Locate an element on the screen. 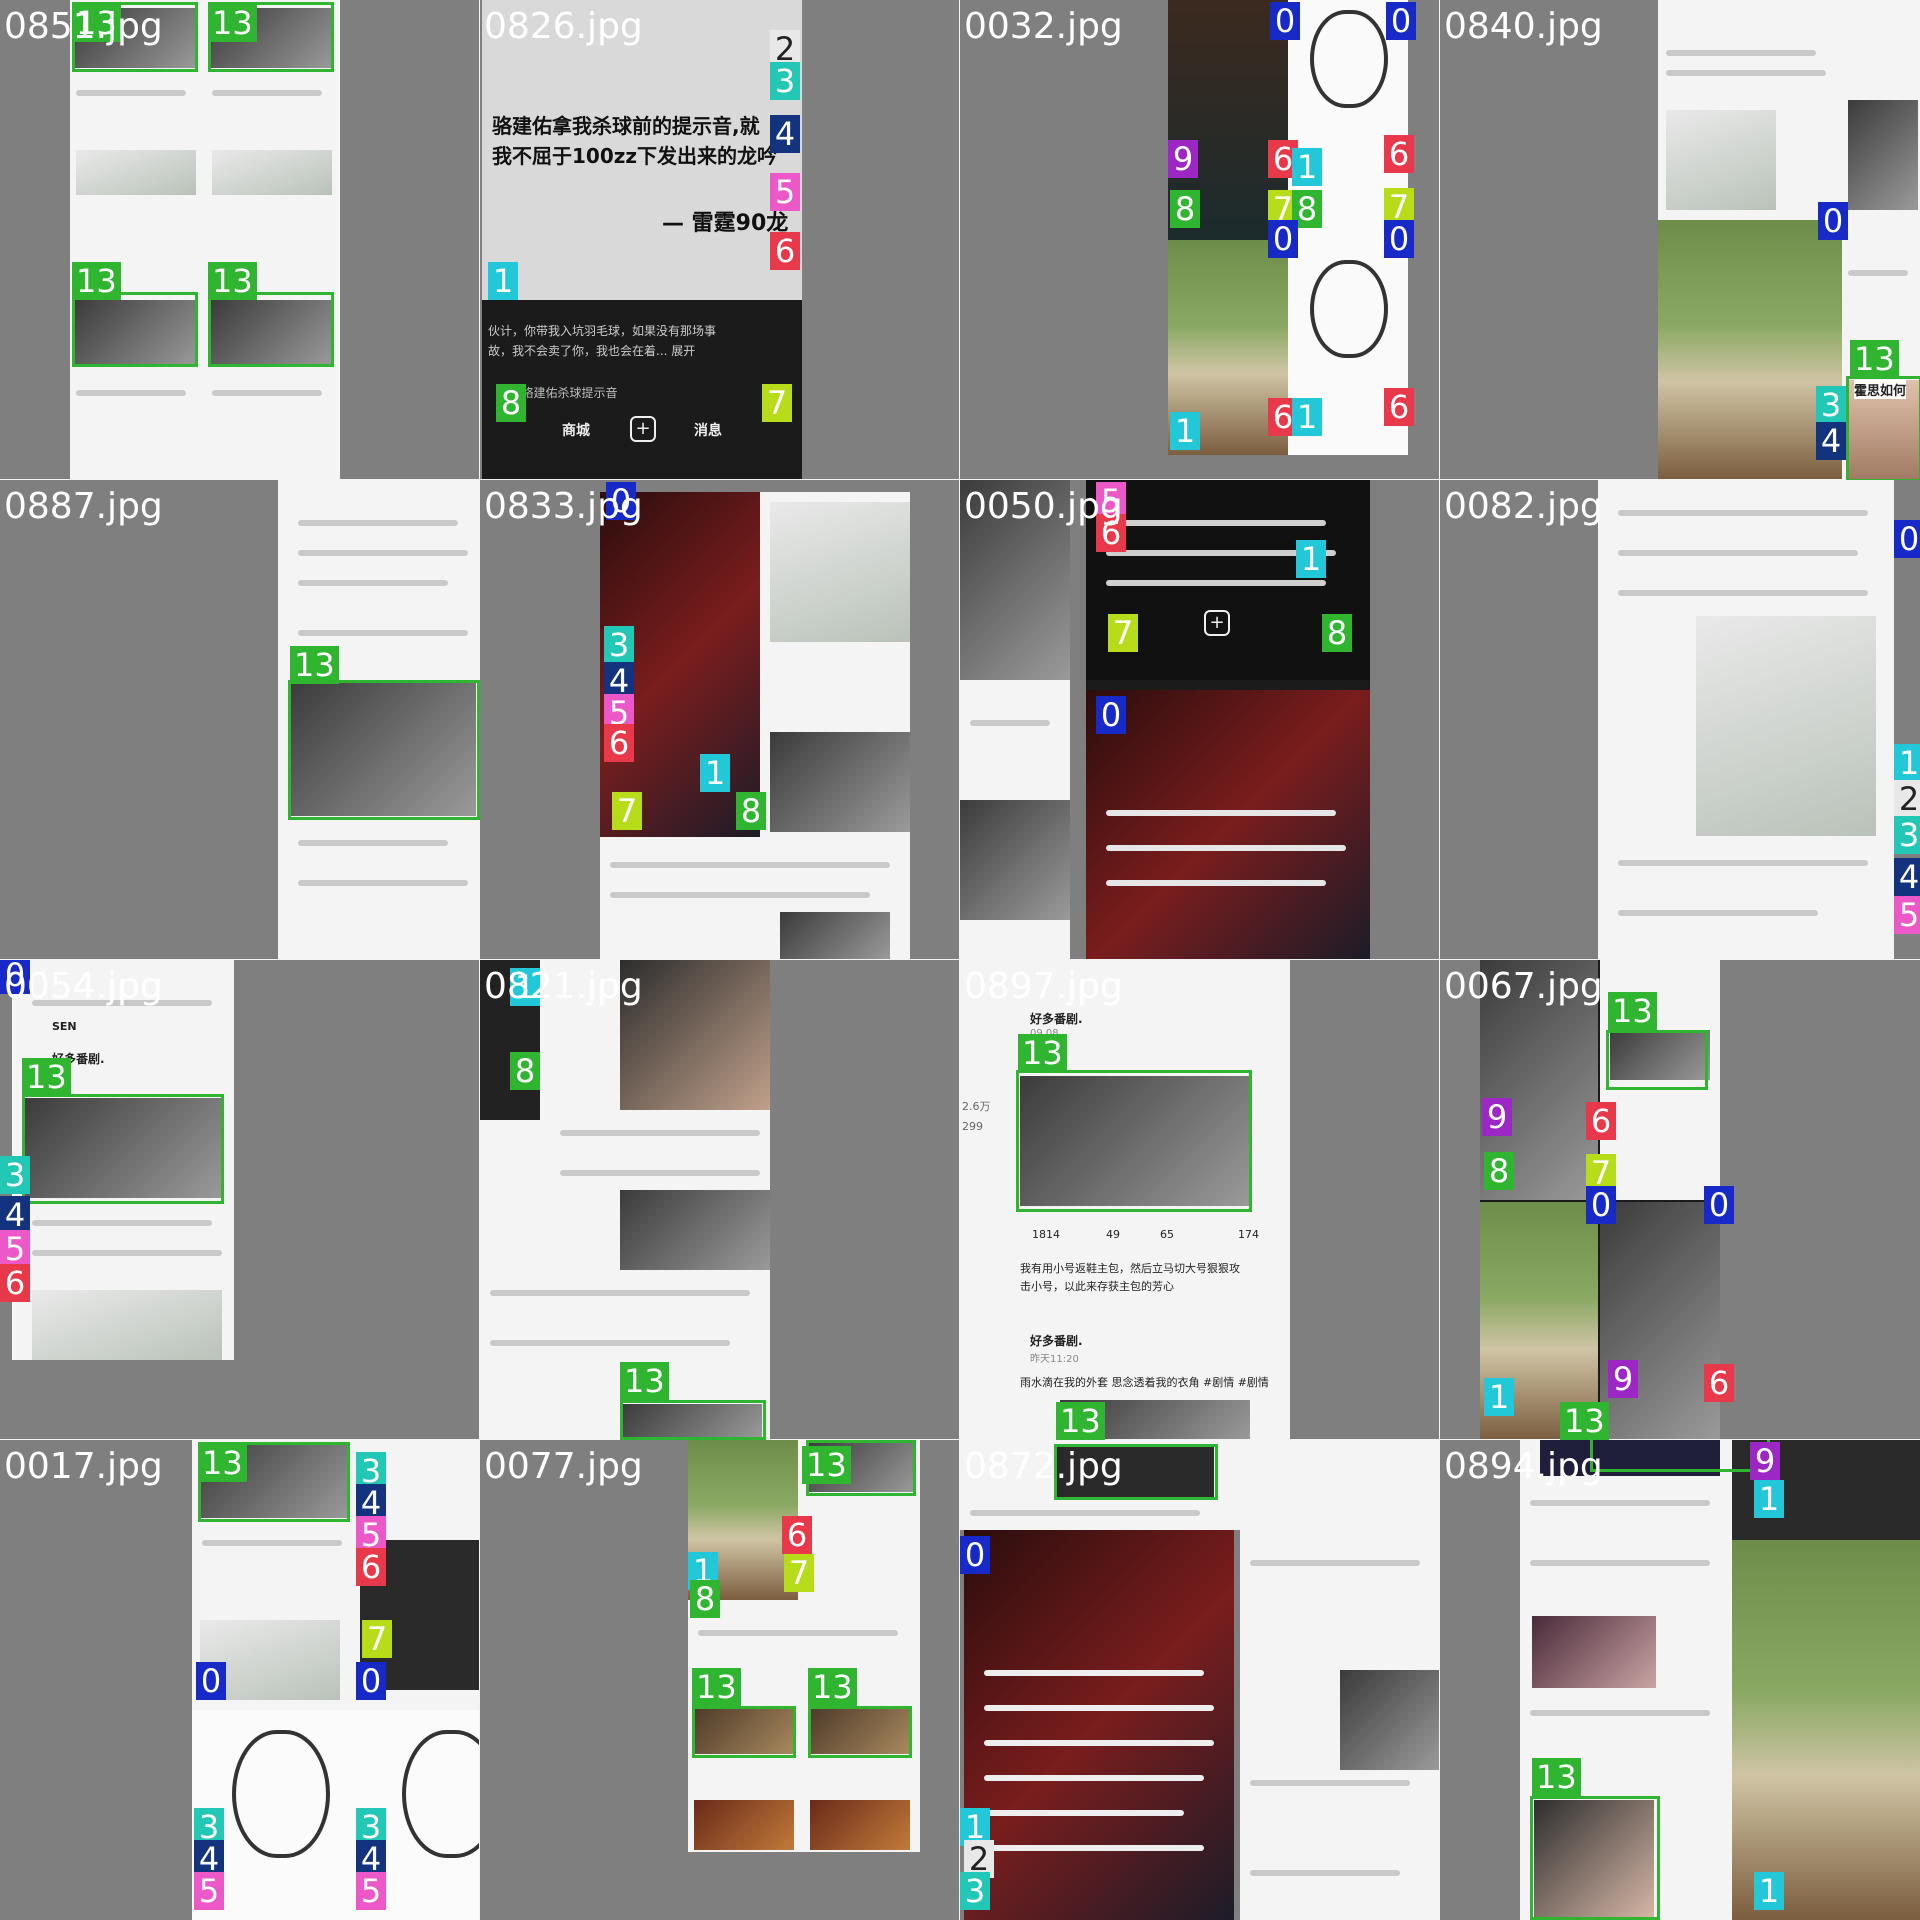 This screenshot has height=1920, width=1920. image-filename: 0840.jpg is located at coordinates (1523, 26).